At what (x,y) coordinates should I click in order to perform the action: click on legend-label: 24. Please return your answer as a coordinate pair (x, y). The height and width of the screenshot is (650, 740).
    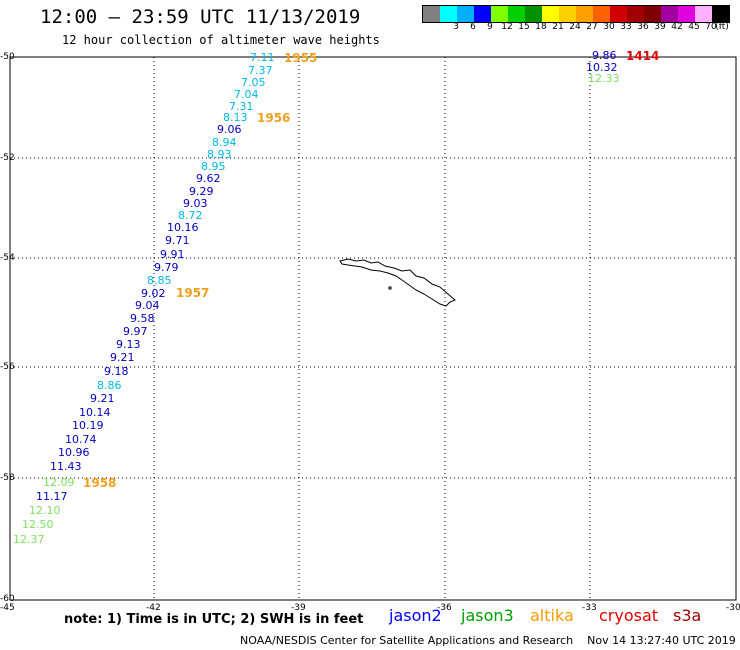
    Looking at the image, I should click on (575, 27).